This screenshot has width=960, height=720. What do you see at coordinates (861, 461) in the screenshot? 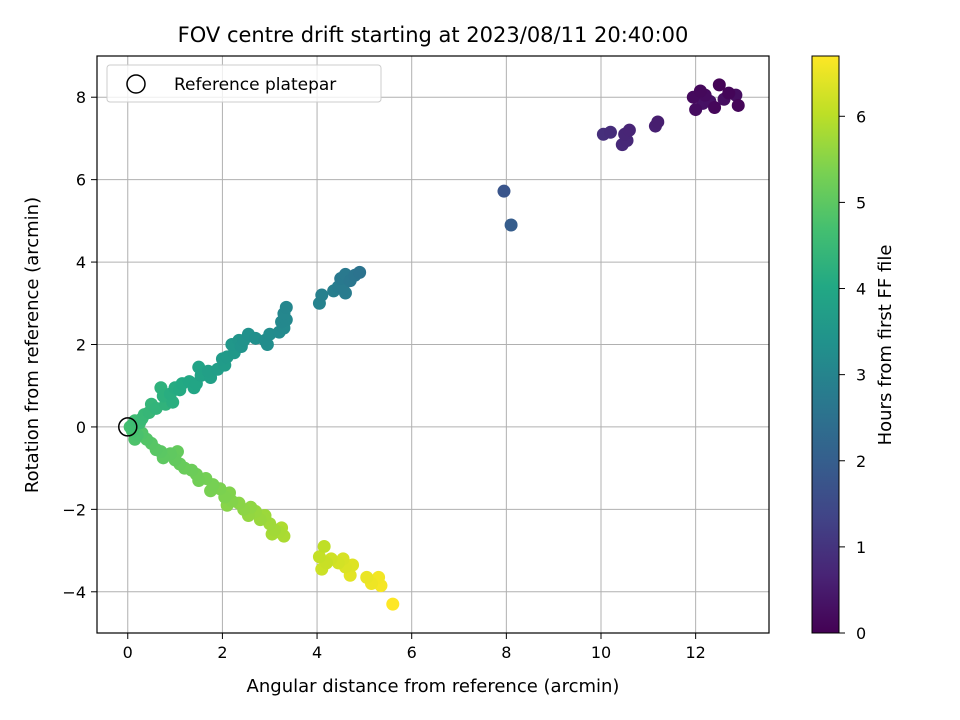
I see `colorbar-tick-label: 2` at bounding box center [861, 461].